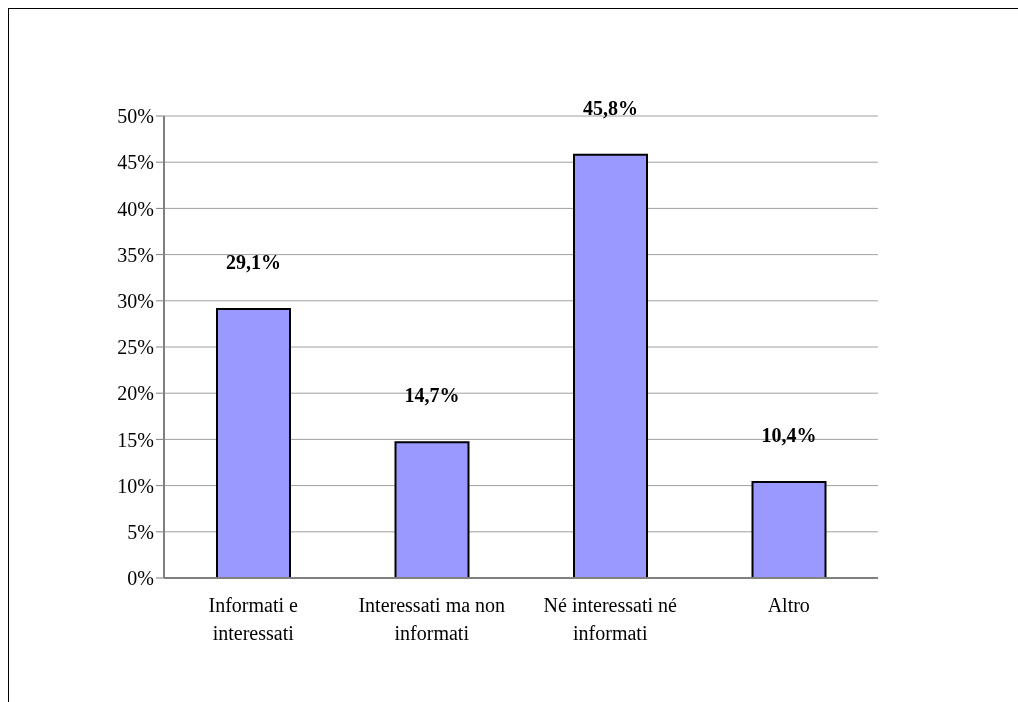 Image resolution: width=1018 pixels, height=702 pixels. I want to click on x-tick-label: Interessati ma non informati, so click(432, 619).